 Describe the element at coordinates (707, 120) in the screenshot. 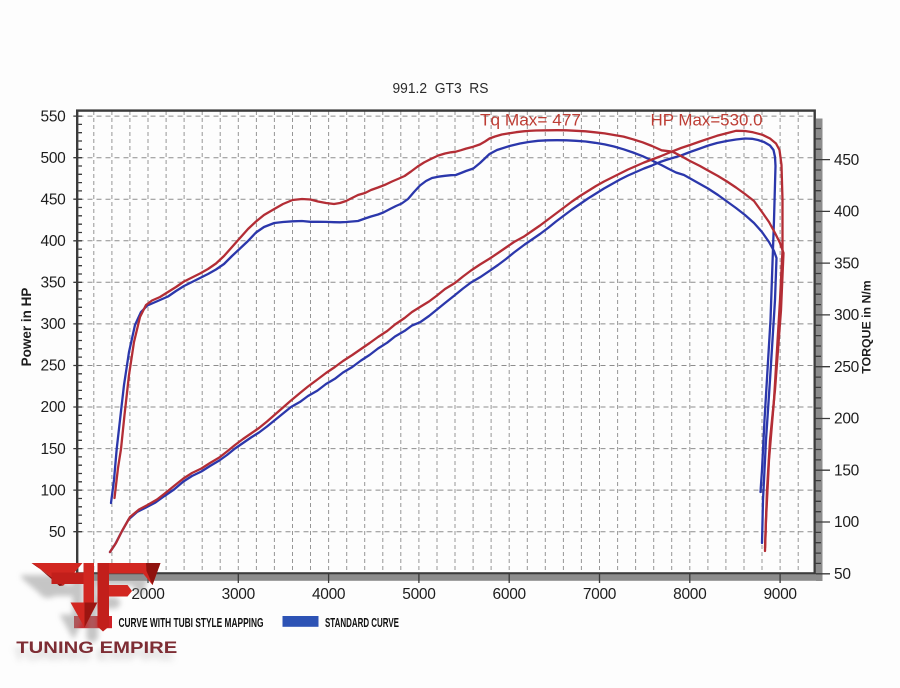

I see `svg-text: HP Max=530.0` at that location.